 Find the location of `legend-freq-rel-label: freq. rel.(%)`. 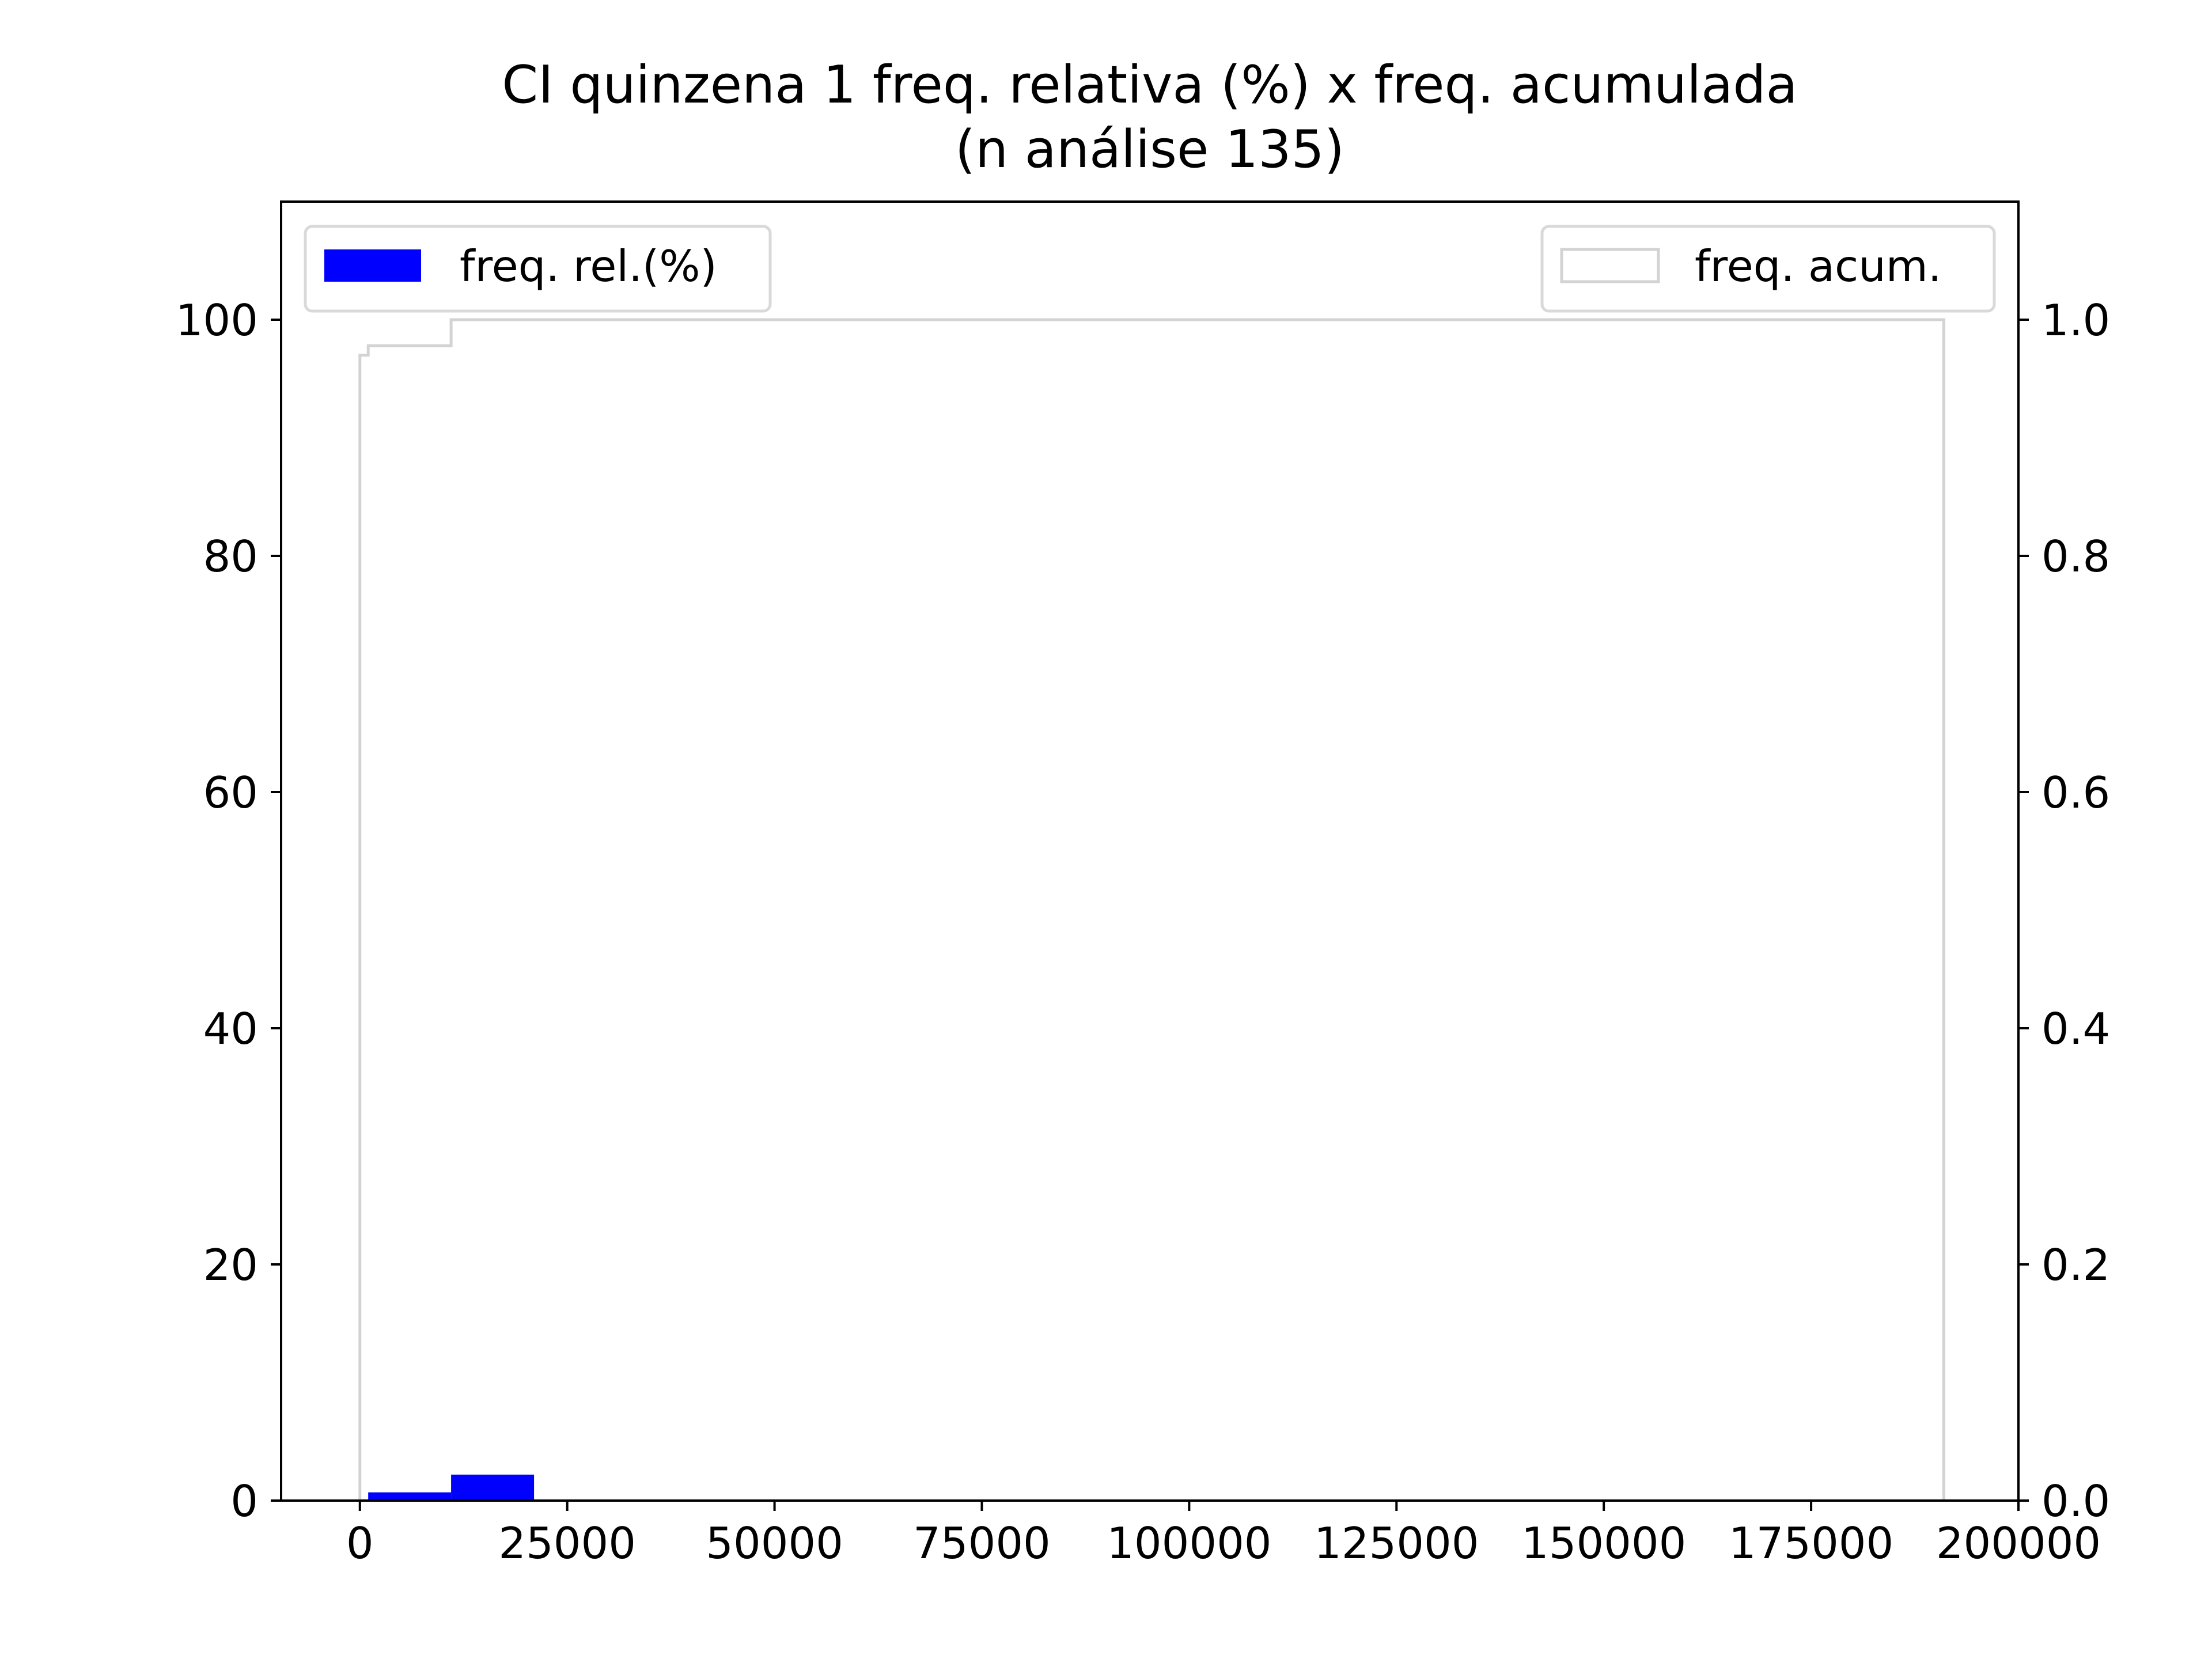

legend-freq-rel-label: freq. rel.(%) is located at coordinates (588, 266).